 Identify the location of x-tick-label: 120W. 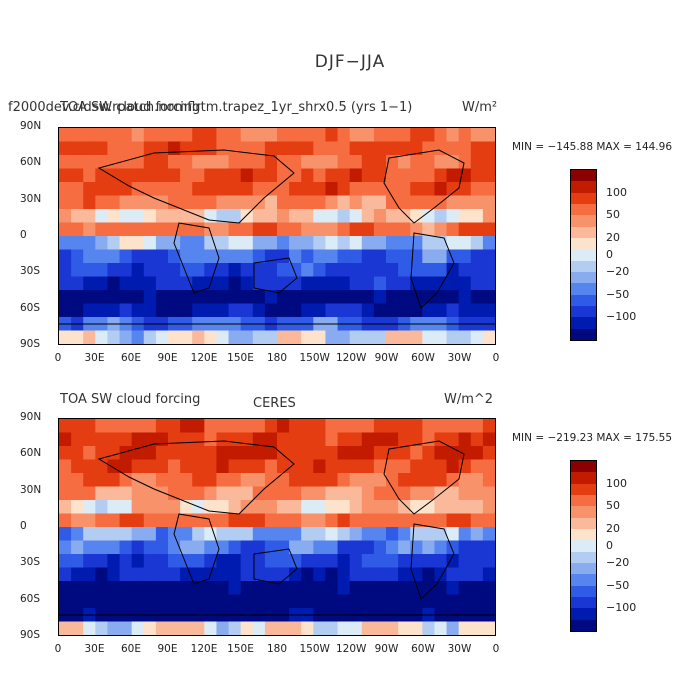
(351, 649).